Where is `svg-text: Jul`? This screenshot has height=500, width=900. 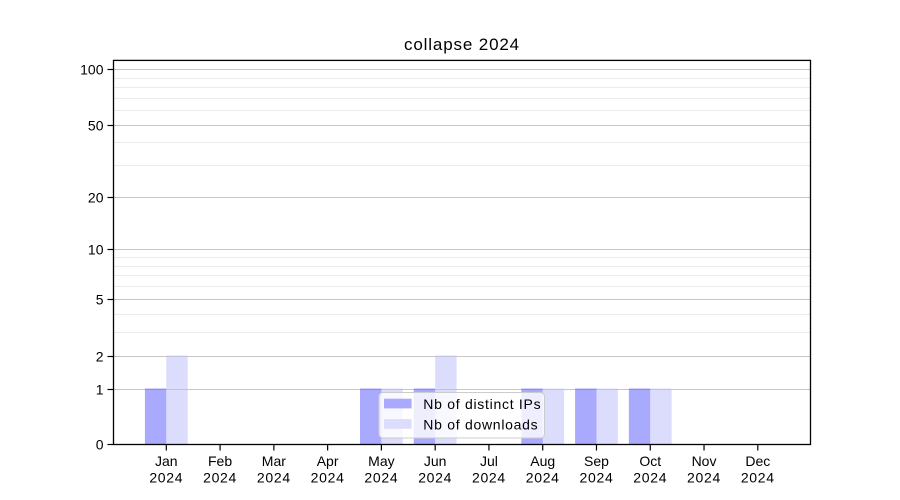
svg-text: Jul is located at coordinates (489, 461).